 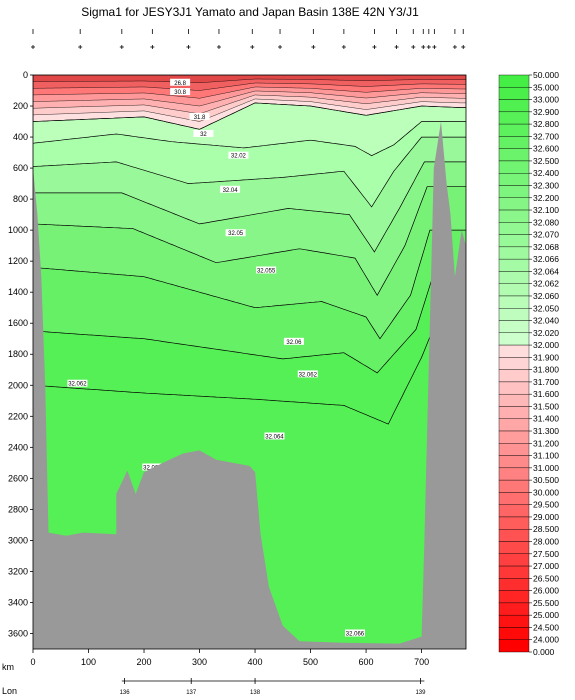 What do you see at coordinates (18, 509) in the screenshot?
I see `y-tick-label: 2800` at bounding box center [18, 509].